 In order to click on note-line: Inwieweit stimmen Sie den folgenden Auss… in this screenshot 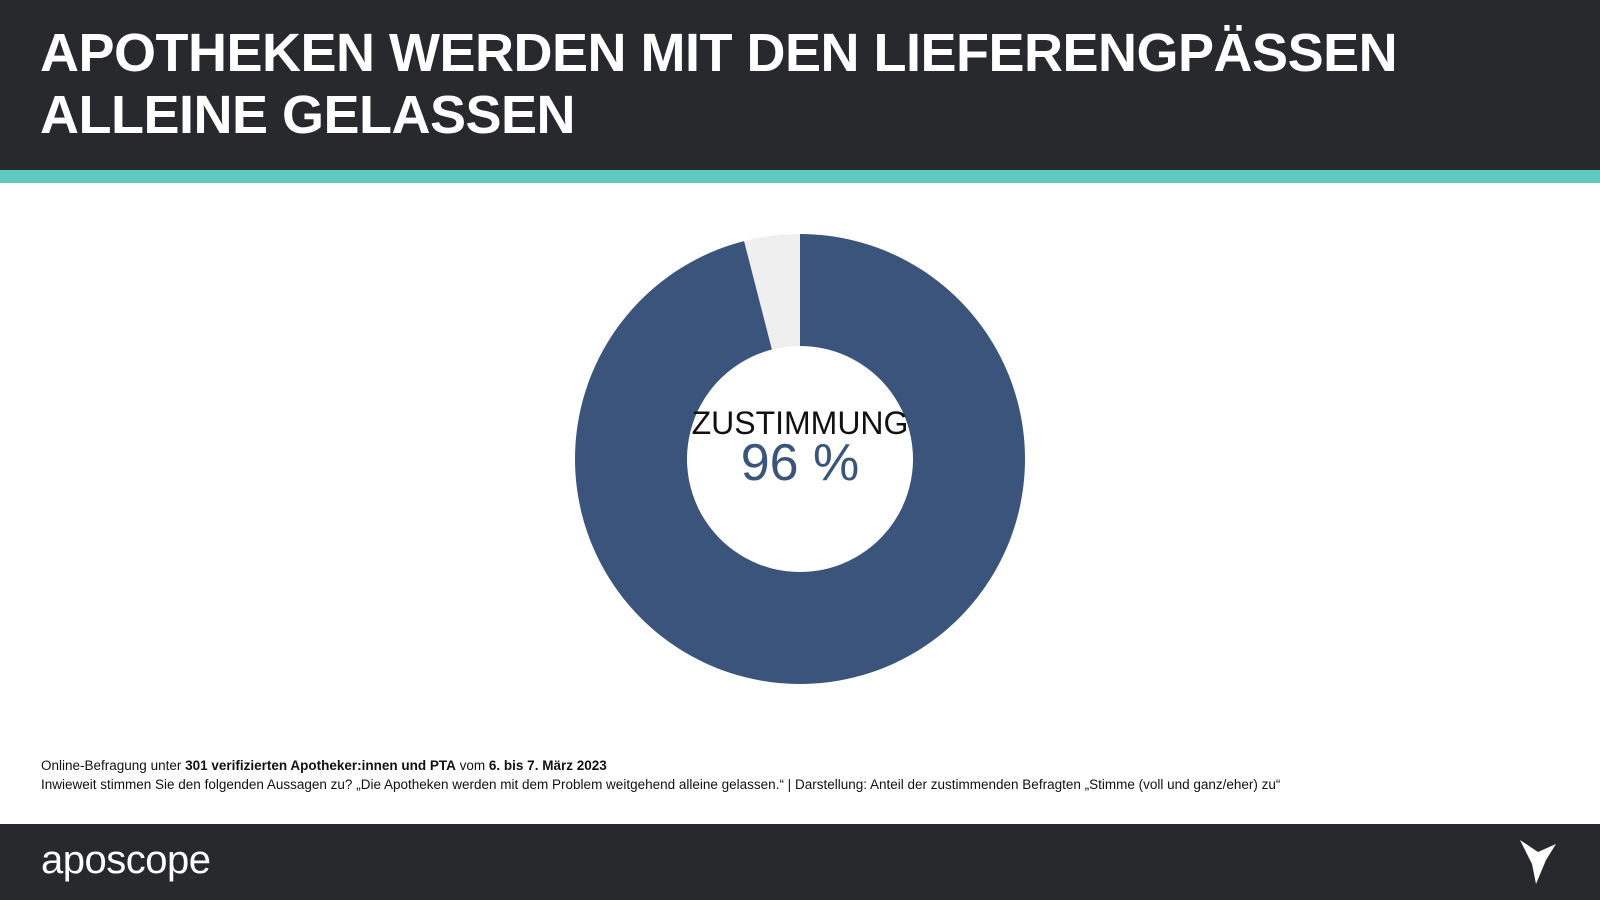, I will do `click(661, 784)`.